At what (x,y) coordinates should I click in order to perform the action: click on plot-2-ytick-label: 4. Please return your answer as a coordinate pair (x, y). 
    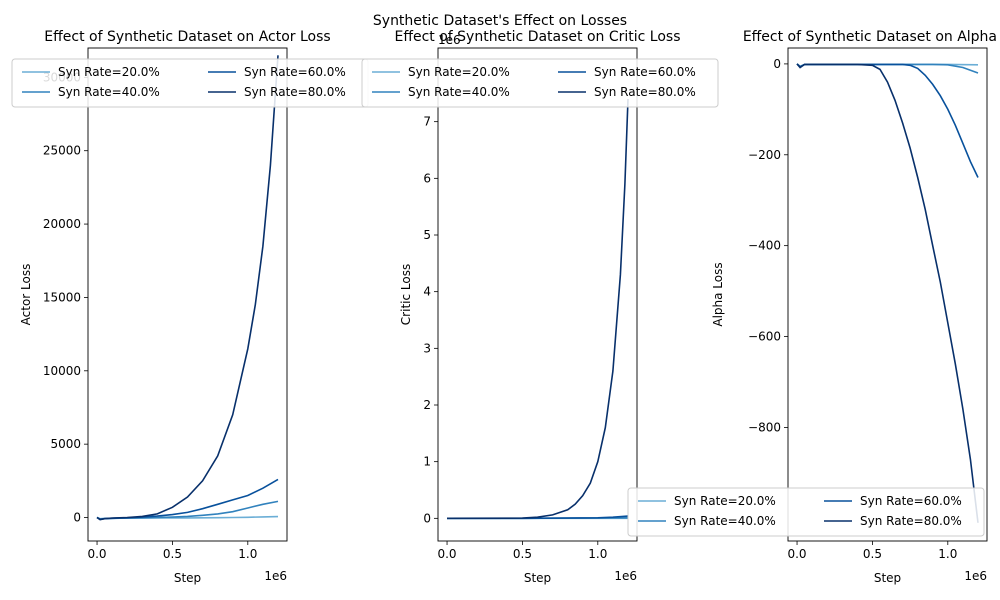
    Looking at the image, I should click on (427, 292).